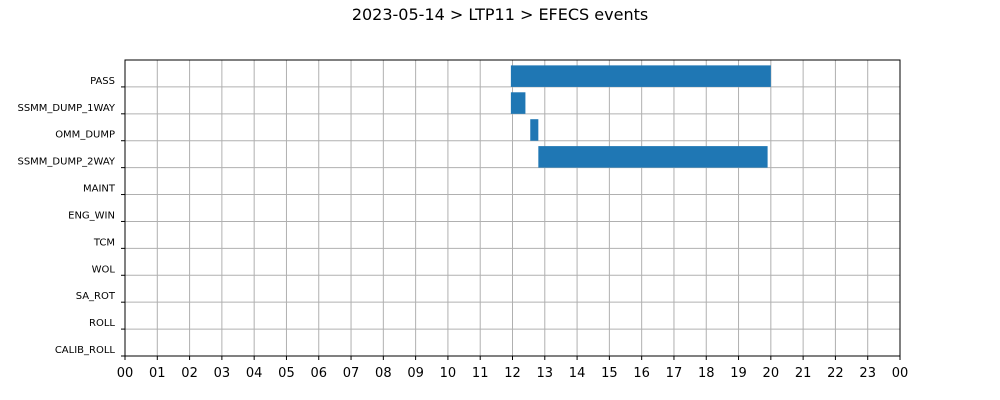  I want to click on x-tick-label: 17, so click(674, 373).